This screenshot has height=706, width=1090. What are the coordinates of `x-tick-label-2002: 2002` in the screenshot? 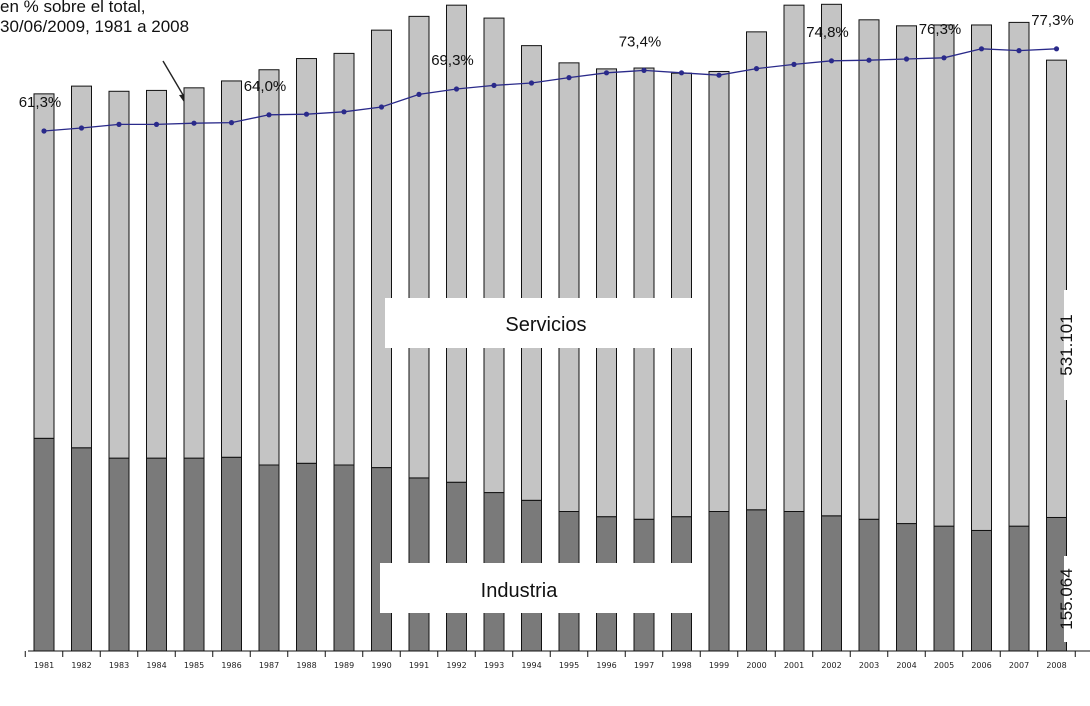 It's located at (831, 665).